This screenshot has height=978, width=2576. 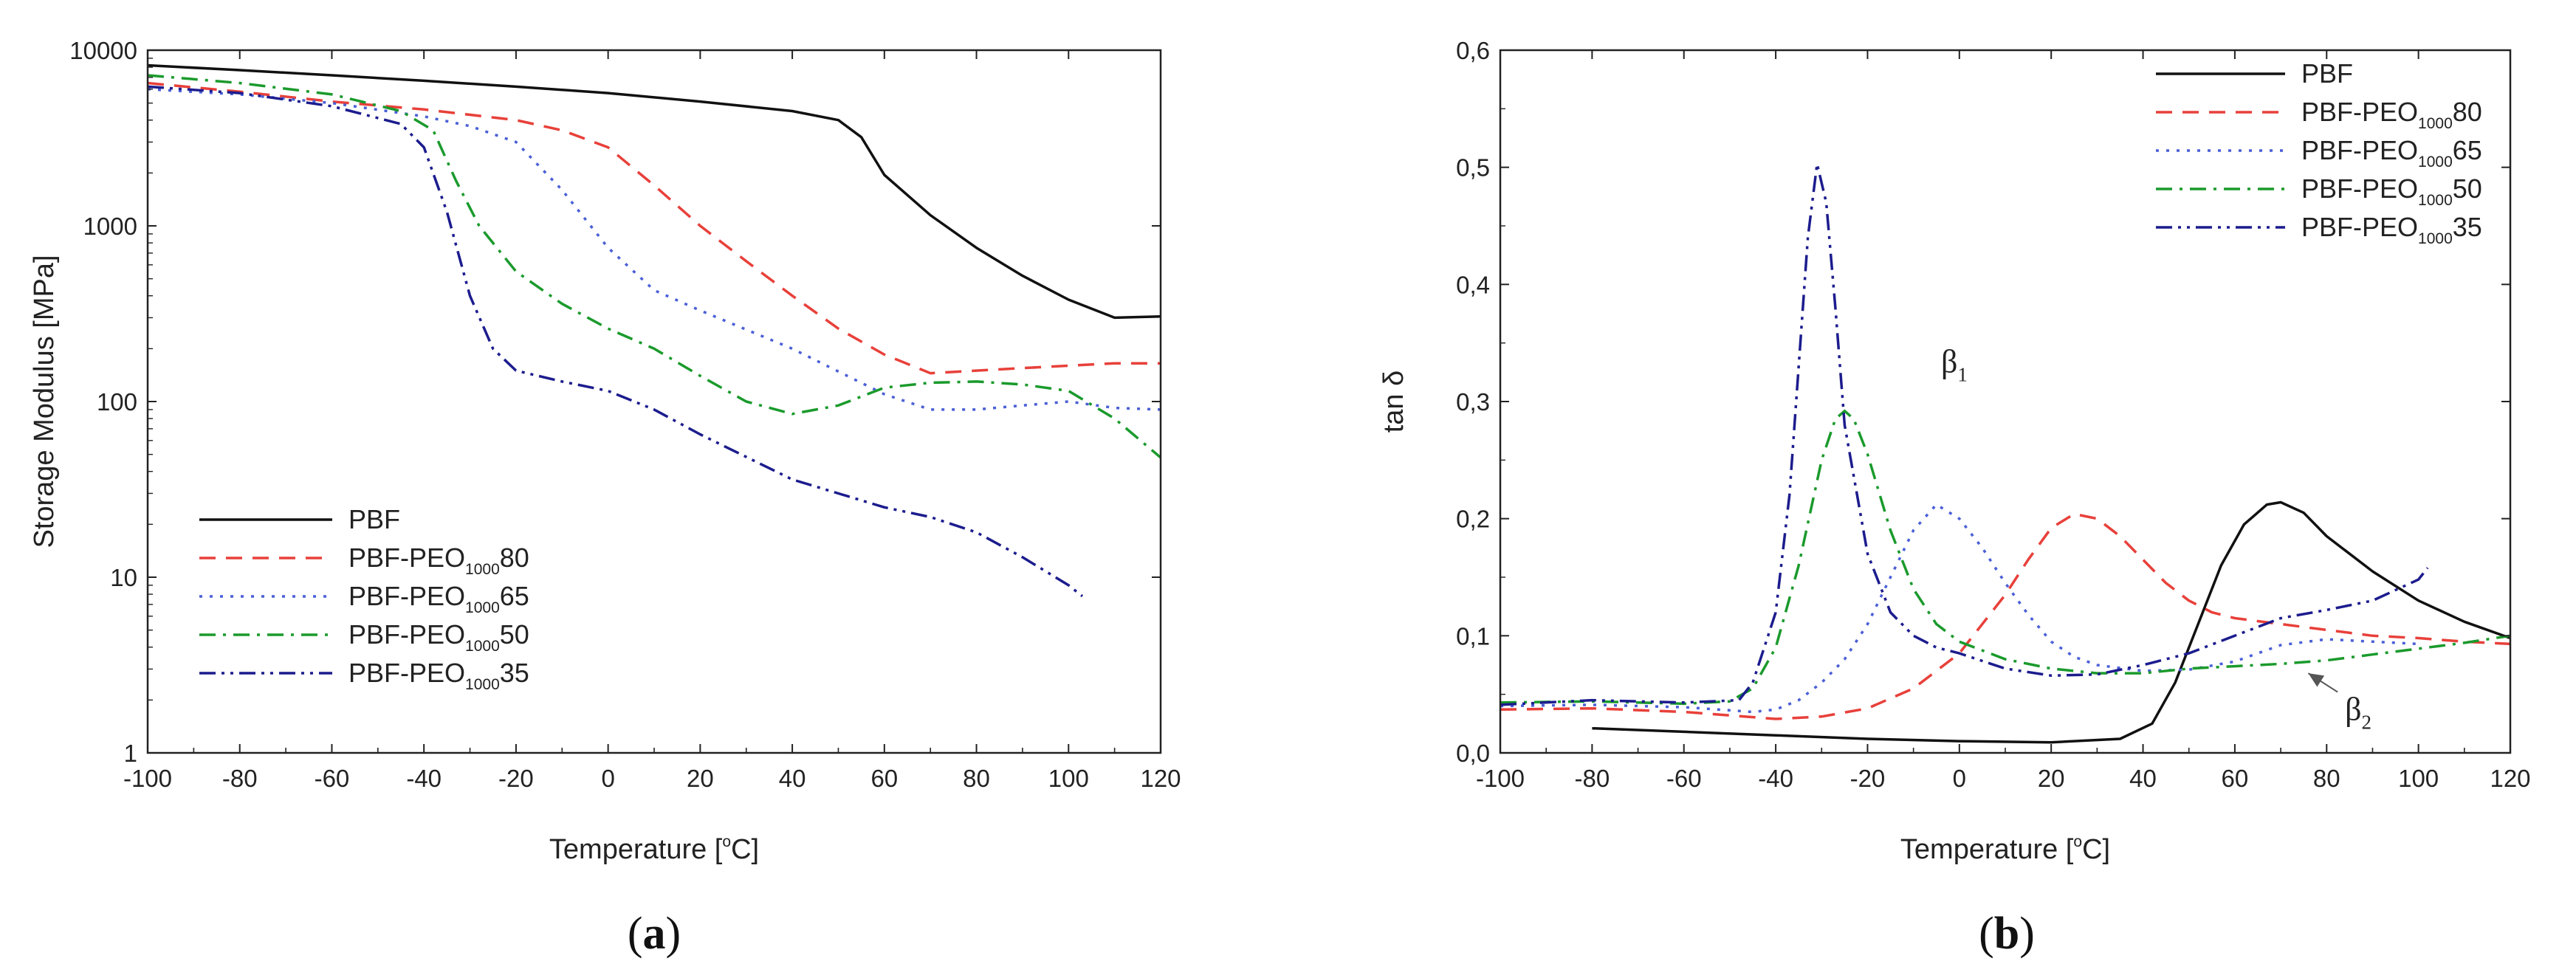 I want to click on y-tick-label: 10, so click(x=123, y=577).